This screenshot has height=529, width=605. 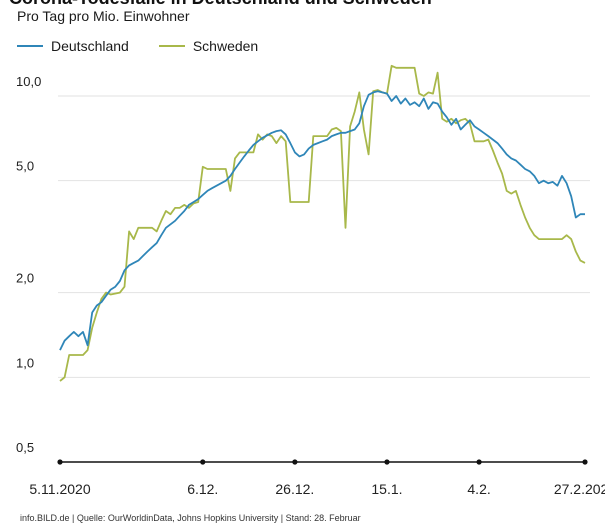 What do you see at coordinates (25, 447) in the screenshot?
I see `y-tick-label: 0,5` at bounding box center [25, 447].